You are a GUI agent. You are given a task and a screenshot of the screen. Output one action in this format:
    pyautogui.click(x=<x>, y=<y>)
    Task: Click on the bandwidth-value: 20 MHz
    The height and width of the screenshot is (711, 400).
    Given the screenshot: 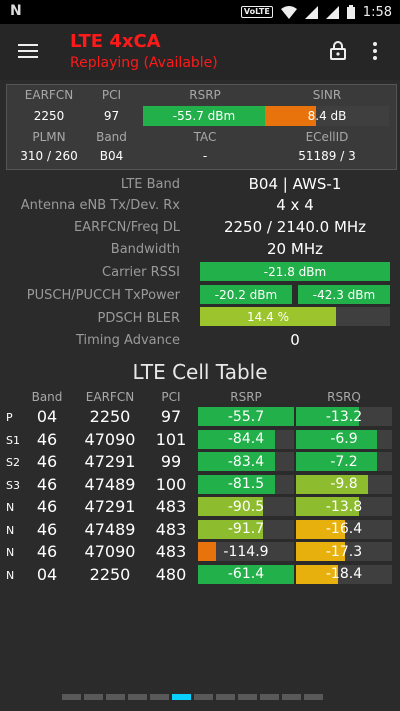 What is the action you would take?
    pyautogui.click(x=295, y=249)
    